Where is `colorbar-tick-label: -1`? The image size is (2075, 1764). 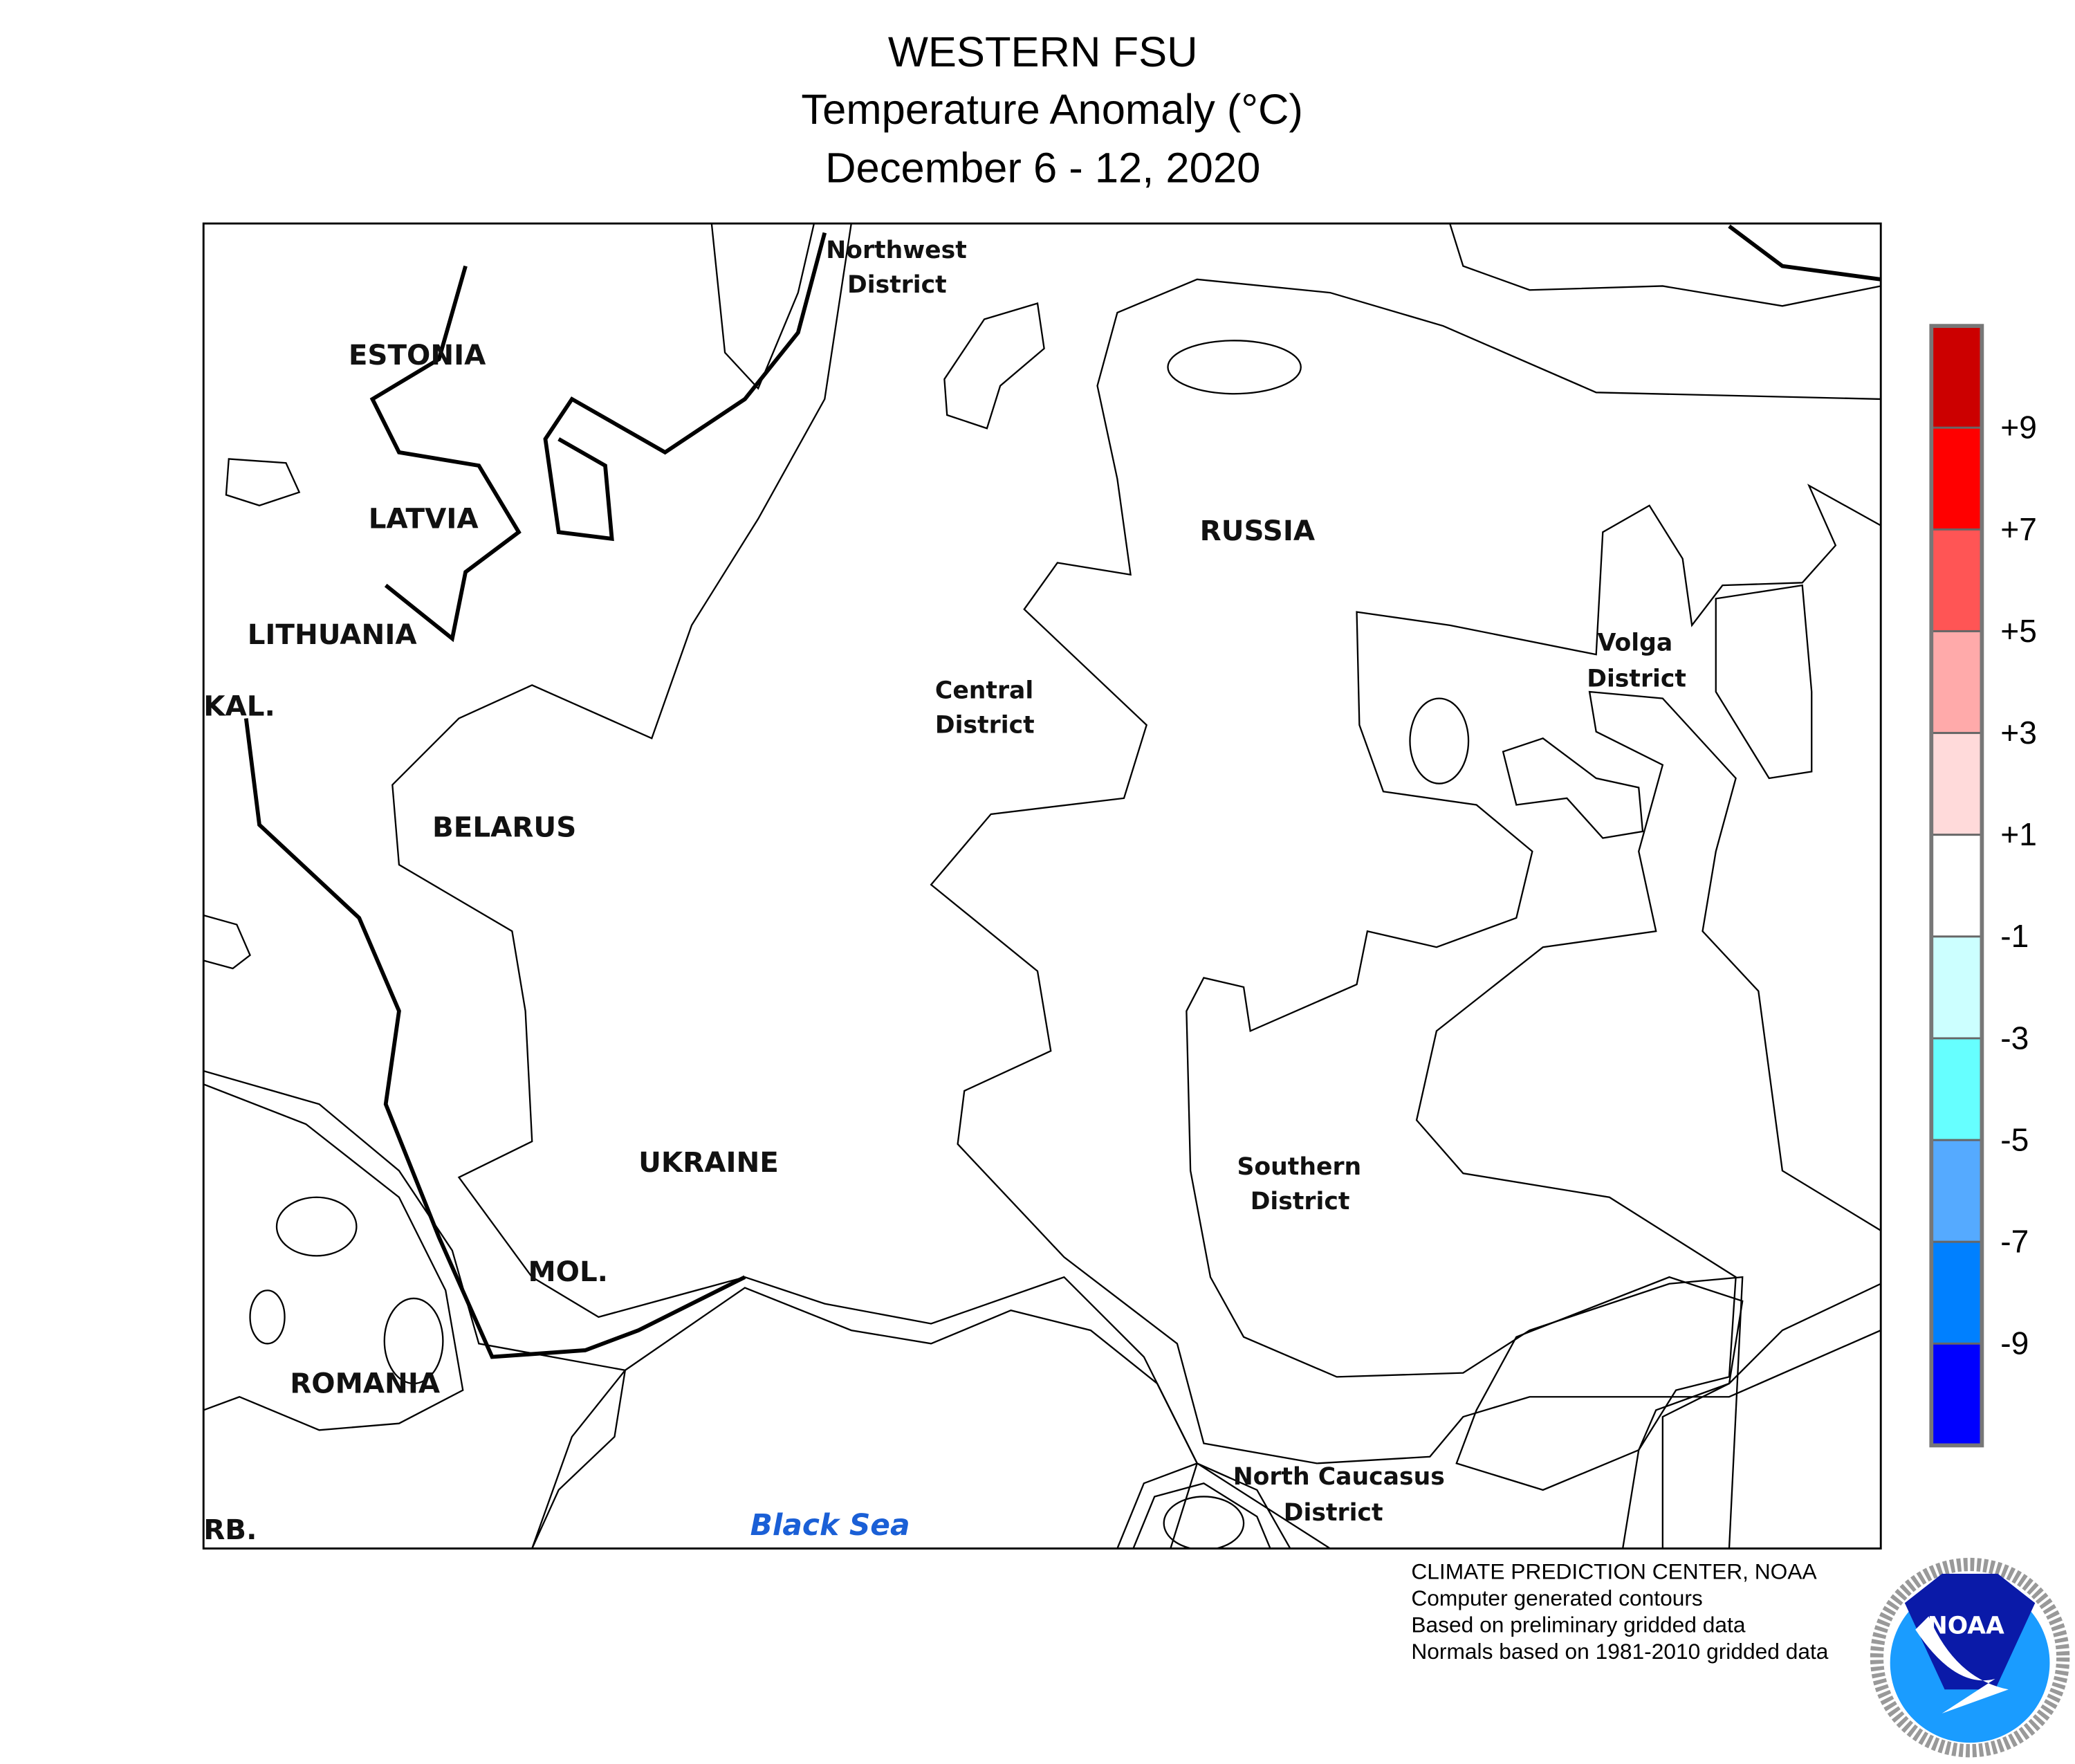
colorbar-tick-label: -1 is located at coordinates (2014, 936).